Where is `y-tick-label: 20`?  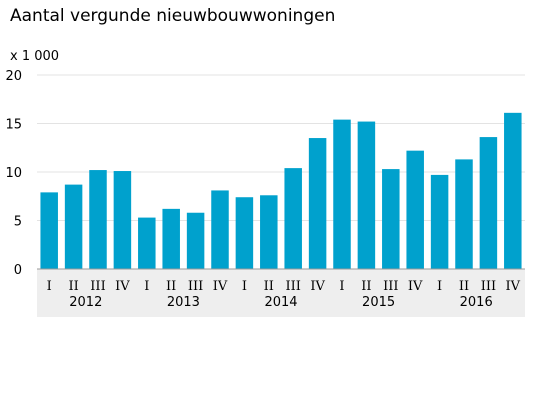
y-tick-label: 20 is located at coordinates (13, 76).